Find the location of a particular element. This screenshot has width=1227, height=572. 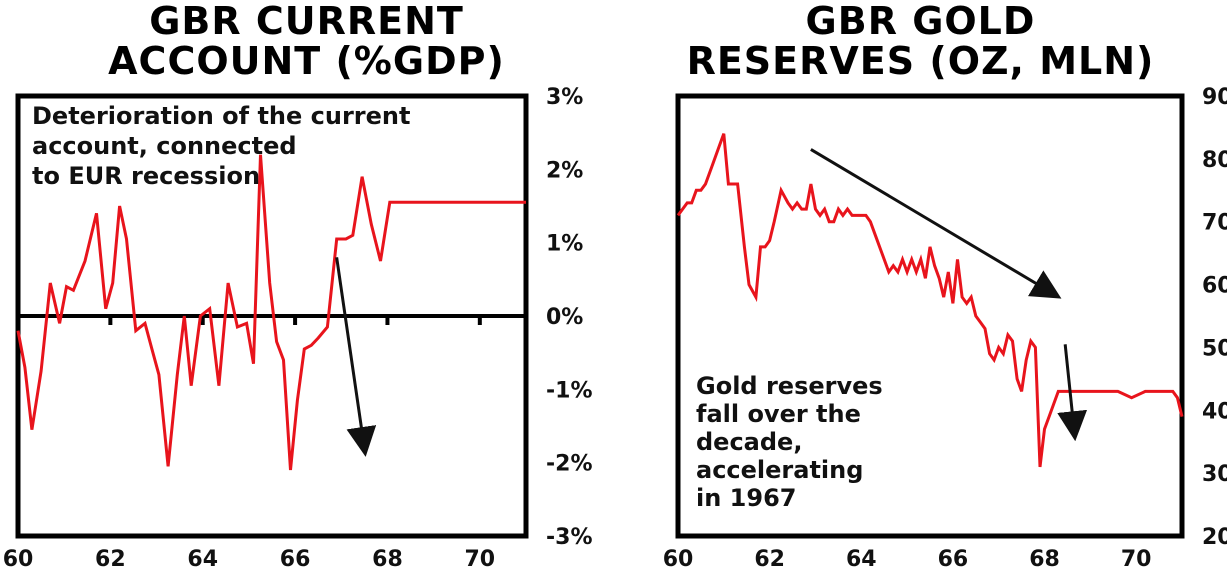

y-tick-label: -2% is located at coordinates (569, 464).